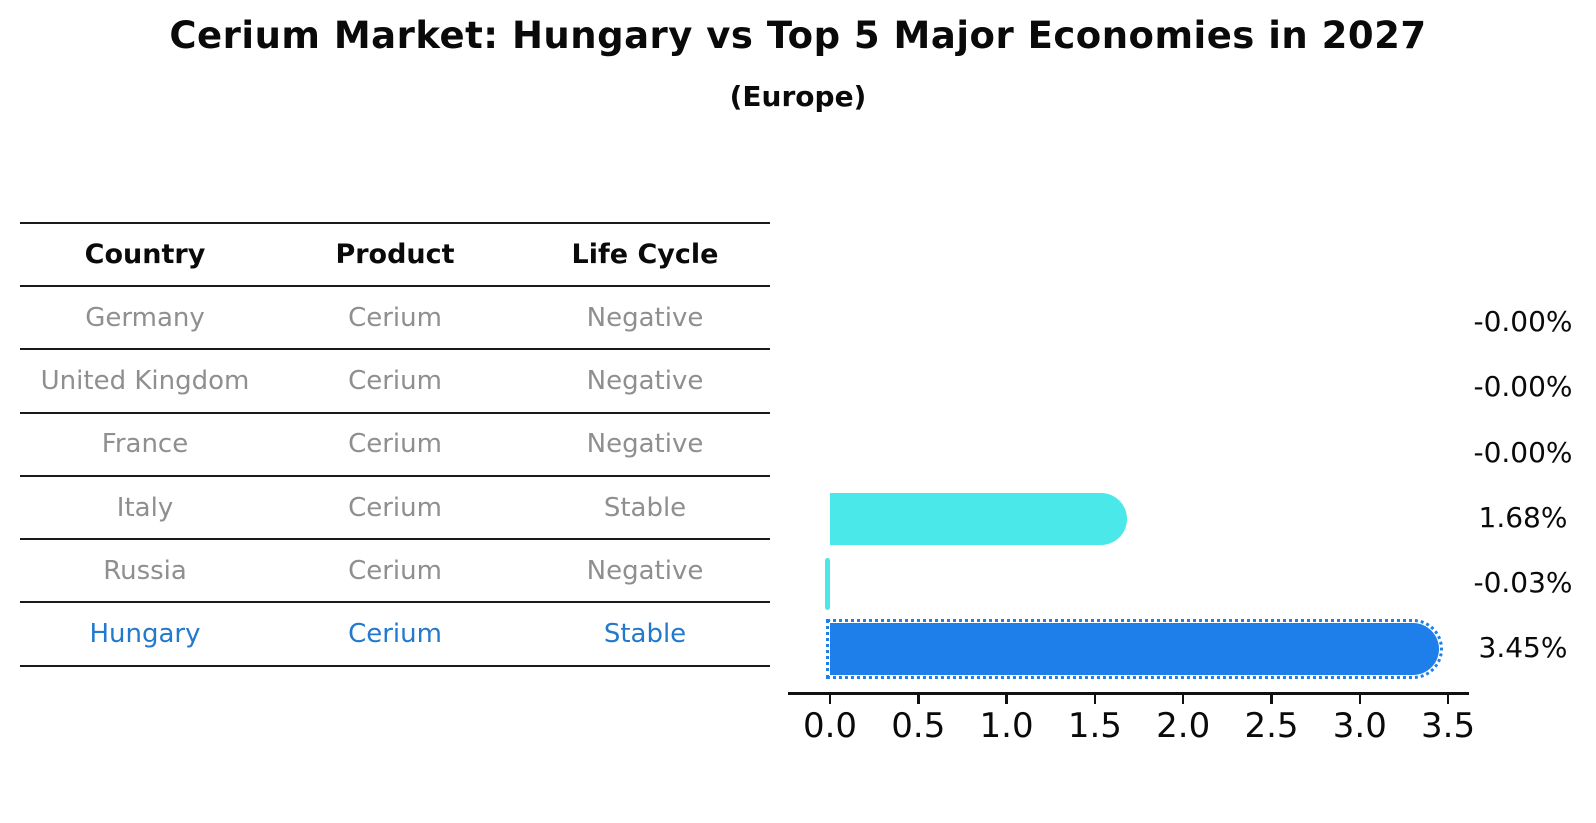 Image resolution: width=1596 pixels, height=823 pixels. What do you see at coordinates (1128, 693) in the screenshot?
I see `x-axis-line` at bounding box center [1128, 693].